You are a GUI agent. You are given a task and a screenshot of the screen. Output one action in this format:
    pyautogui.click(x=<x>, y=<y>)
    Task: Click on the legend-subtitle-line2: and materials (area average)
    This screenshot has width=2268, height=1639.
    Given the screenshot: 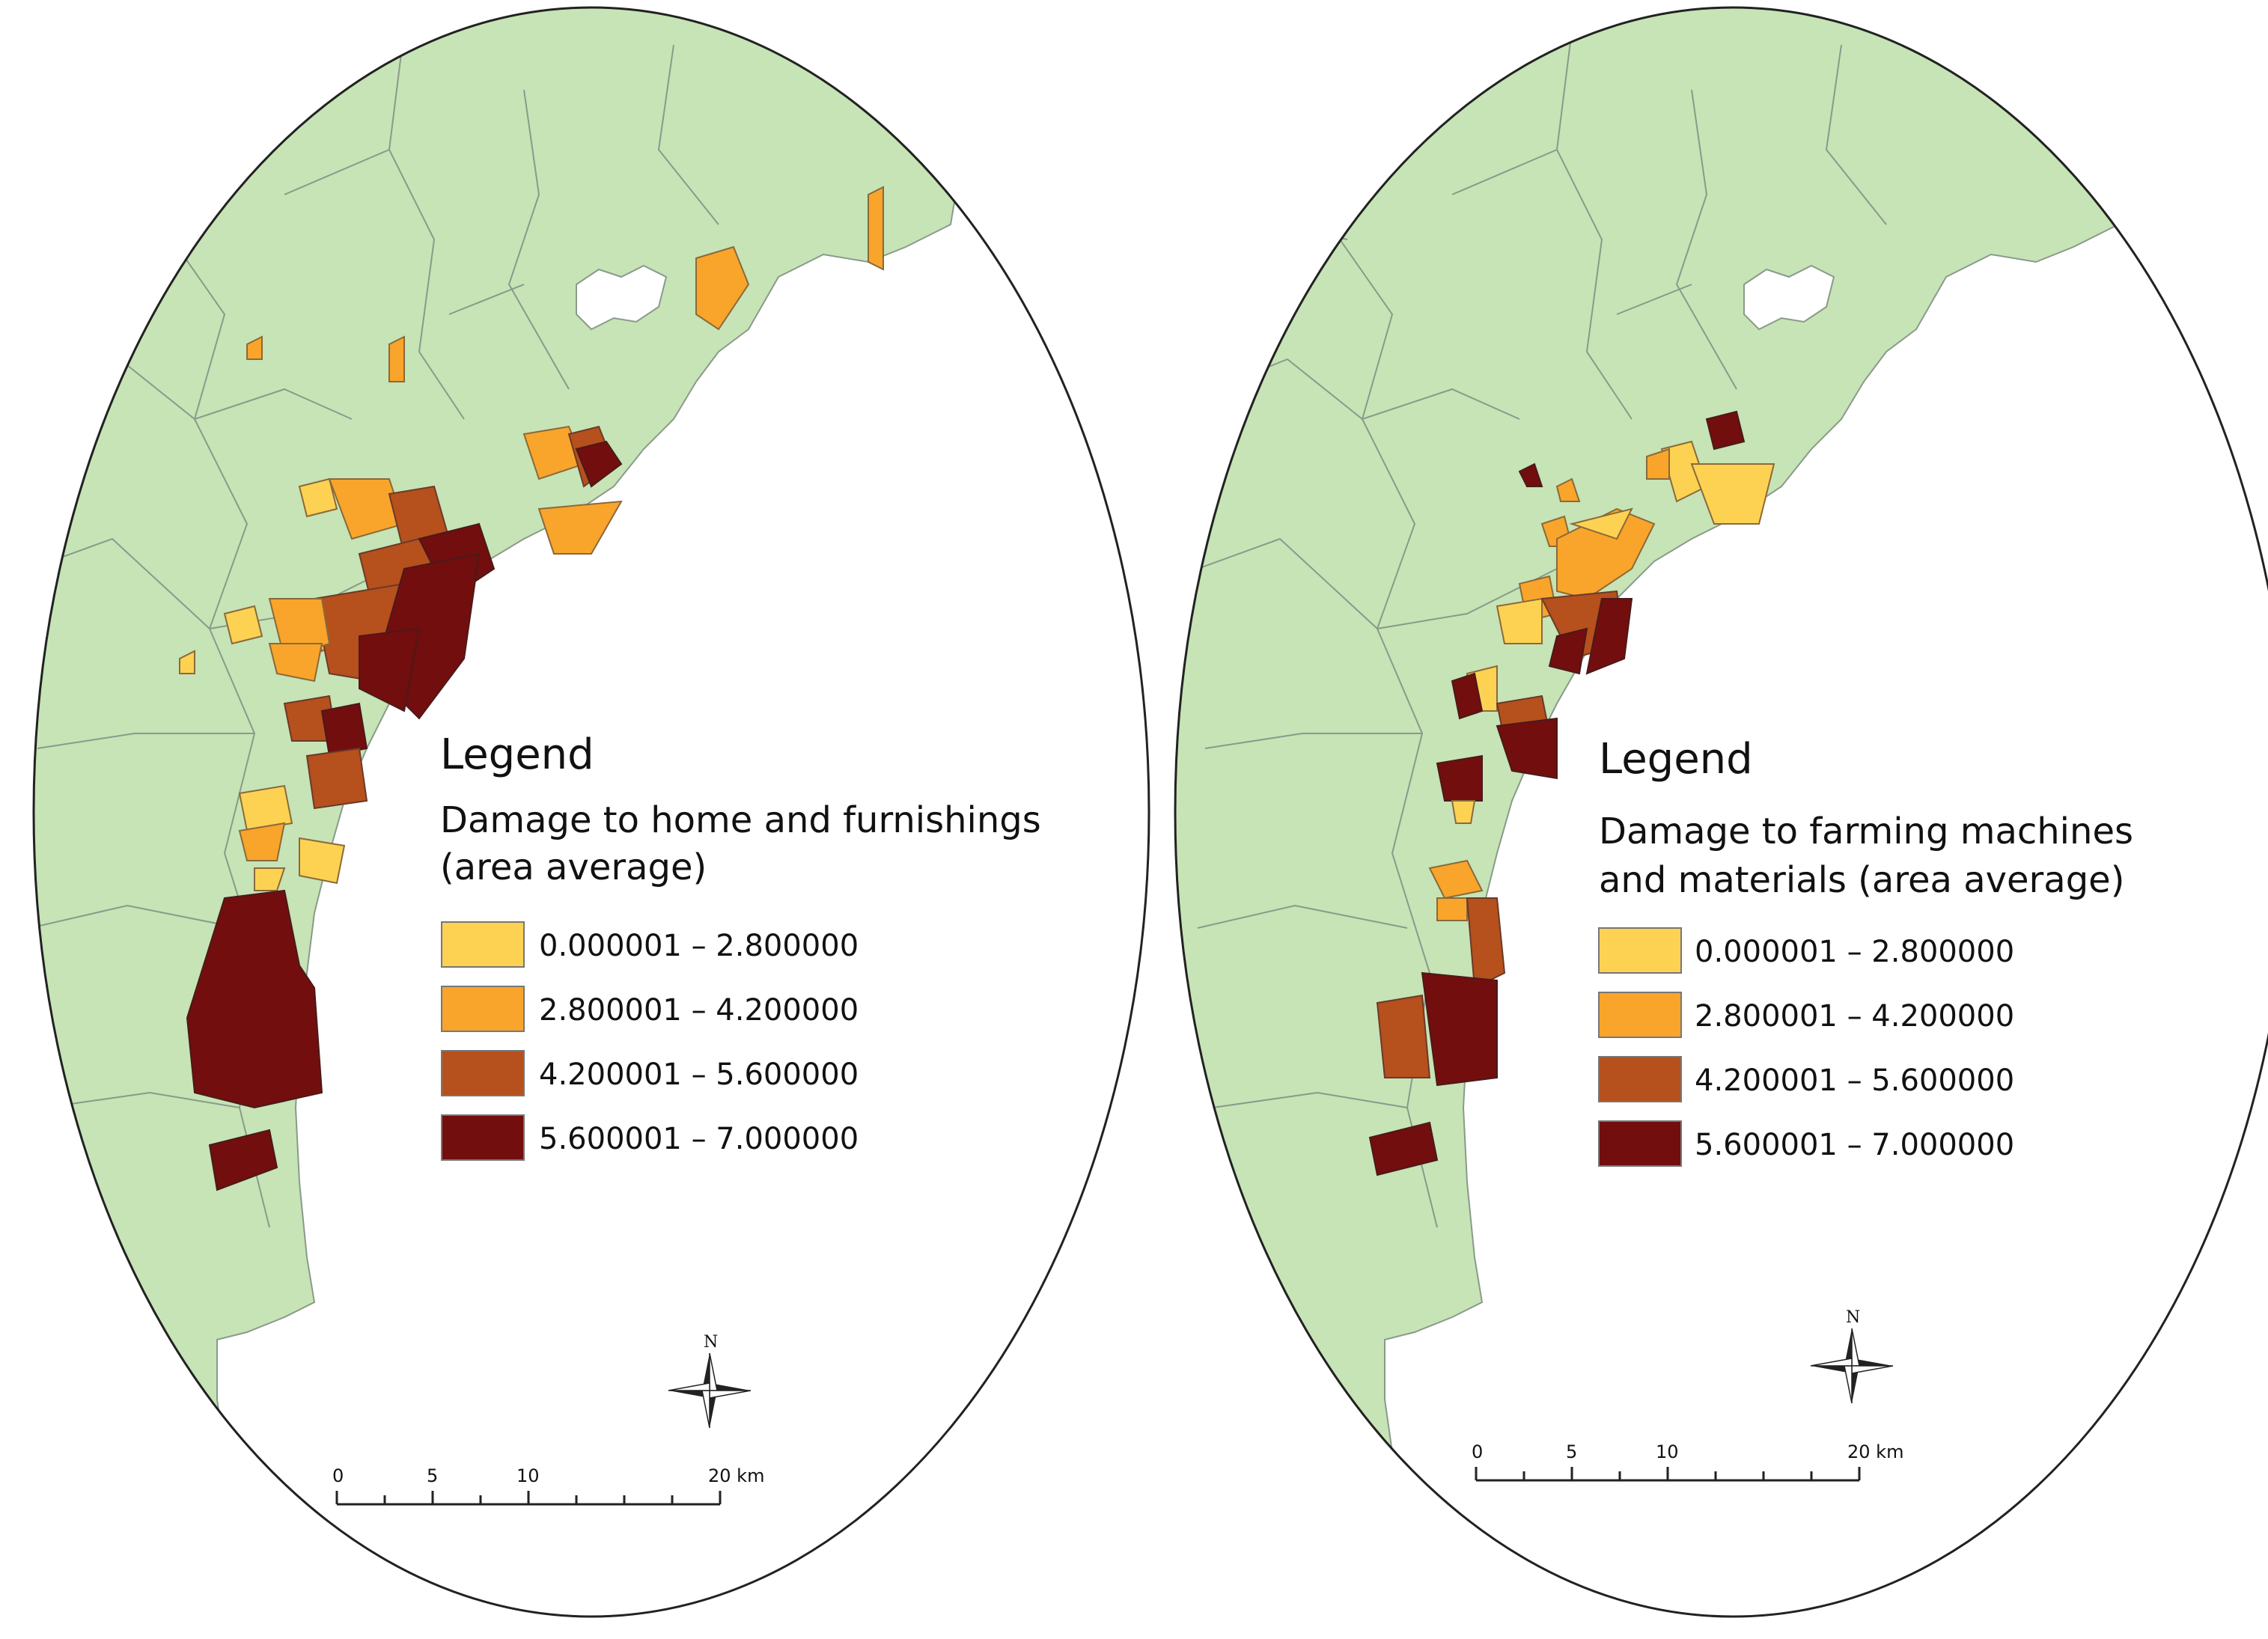 What is the action you would take?
    pyautogui.click(x=1862, y=880)
    